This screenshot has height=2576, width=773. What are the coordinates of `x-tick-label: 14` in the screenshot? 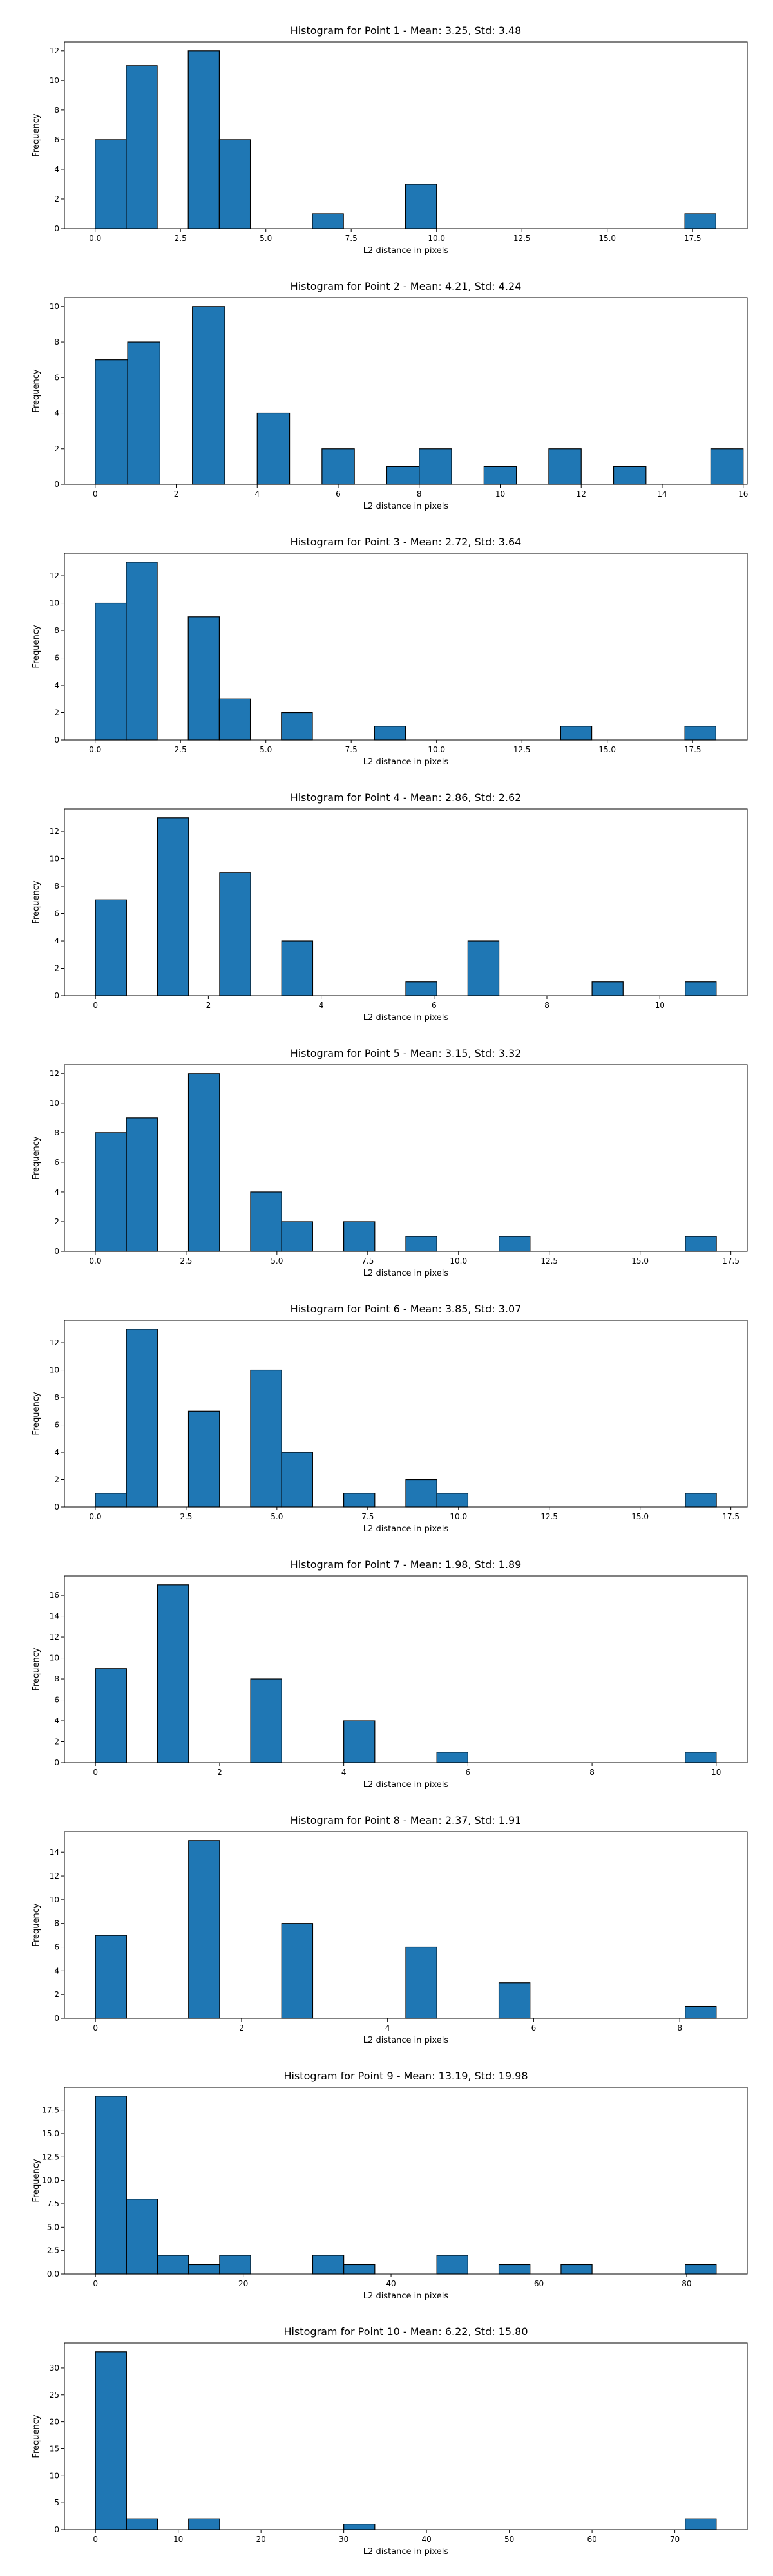 It's located at (662, 494).